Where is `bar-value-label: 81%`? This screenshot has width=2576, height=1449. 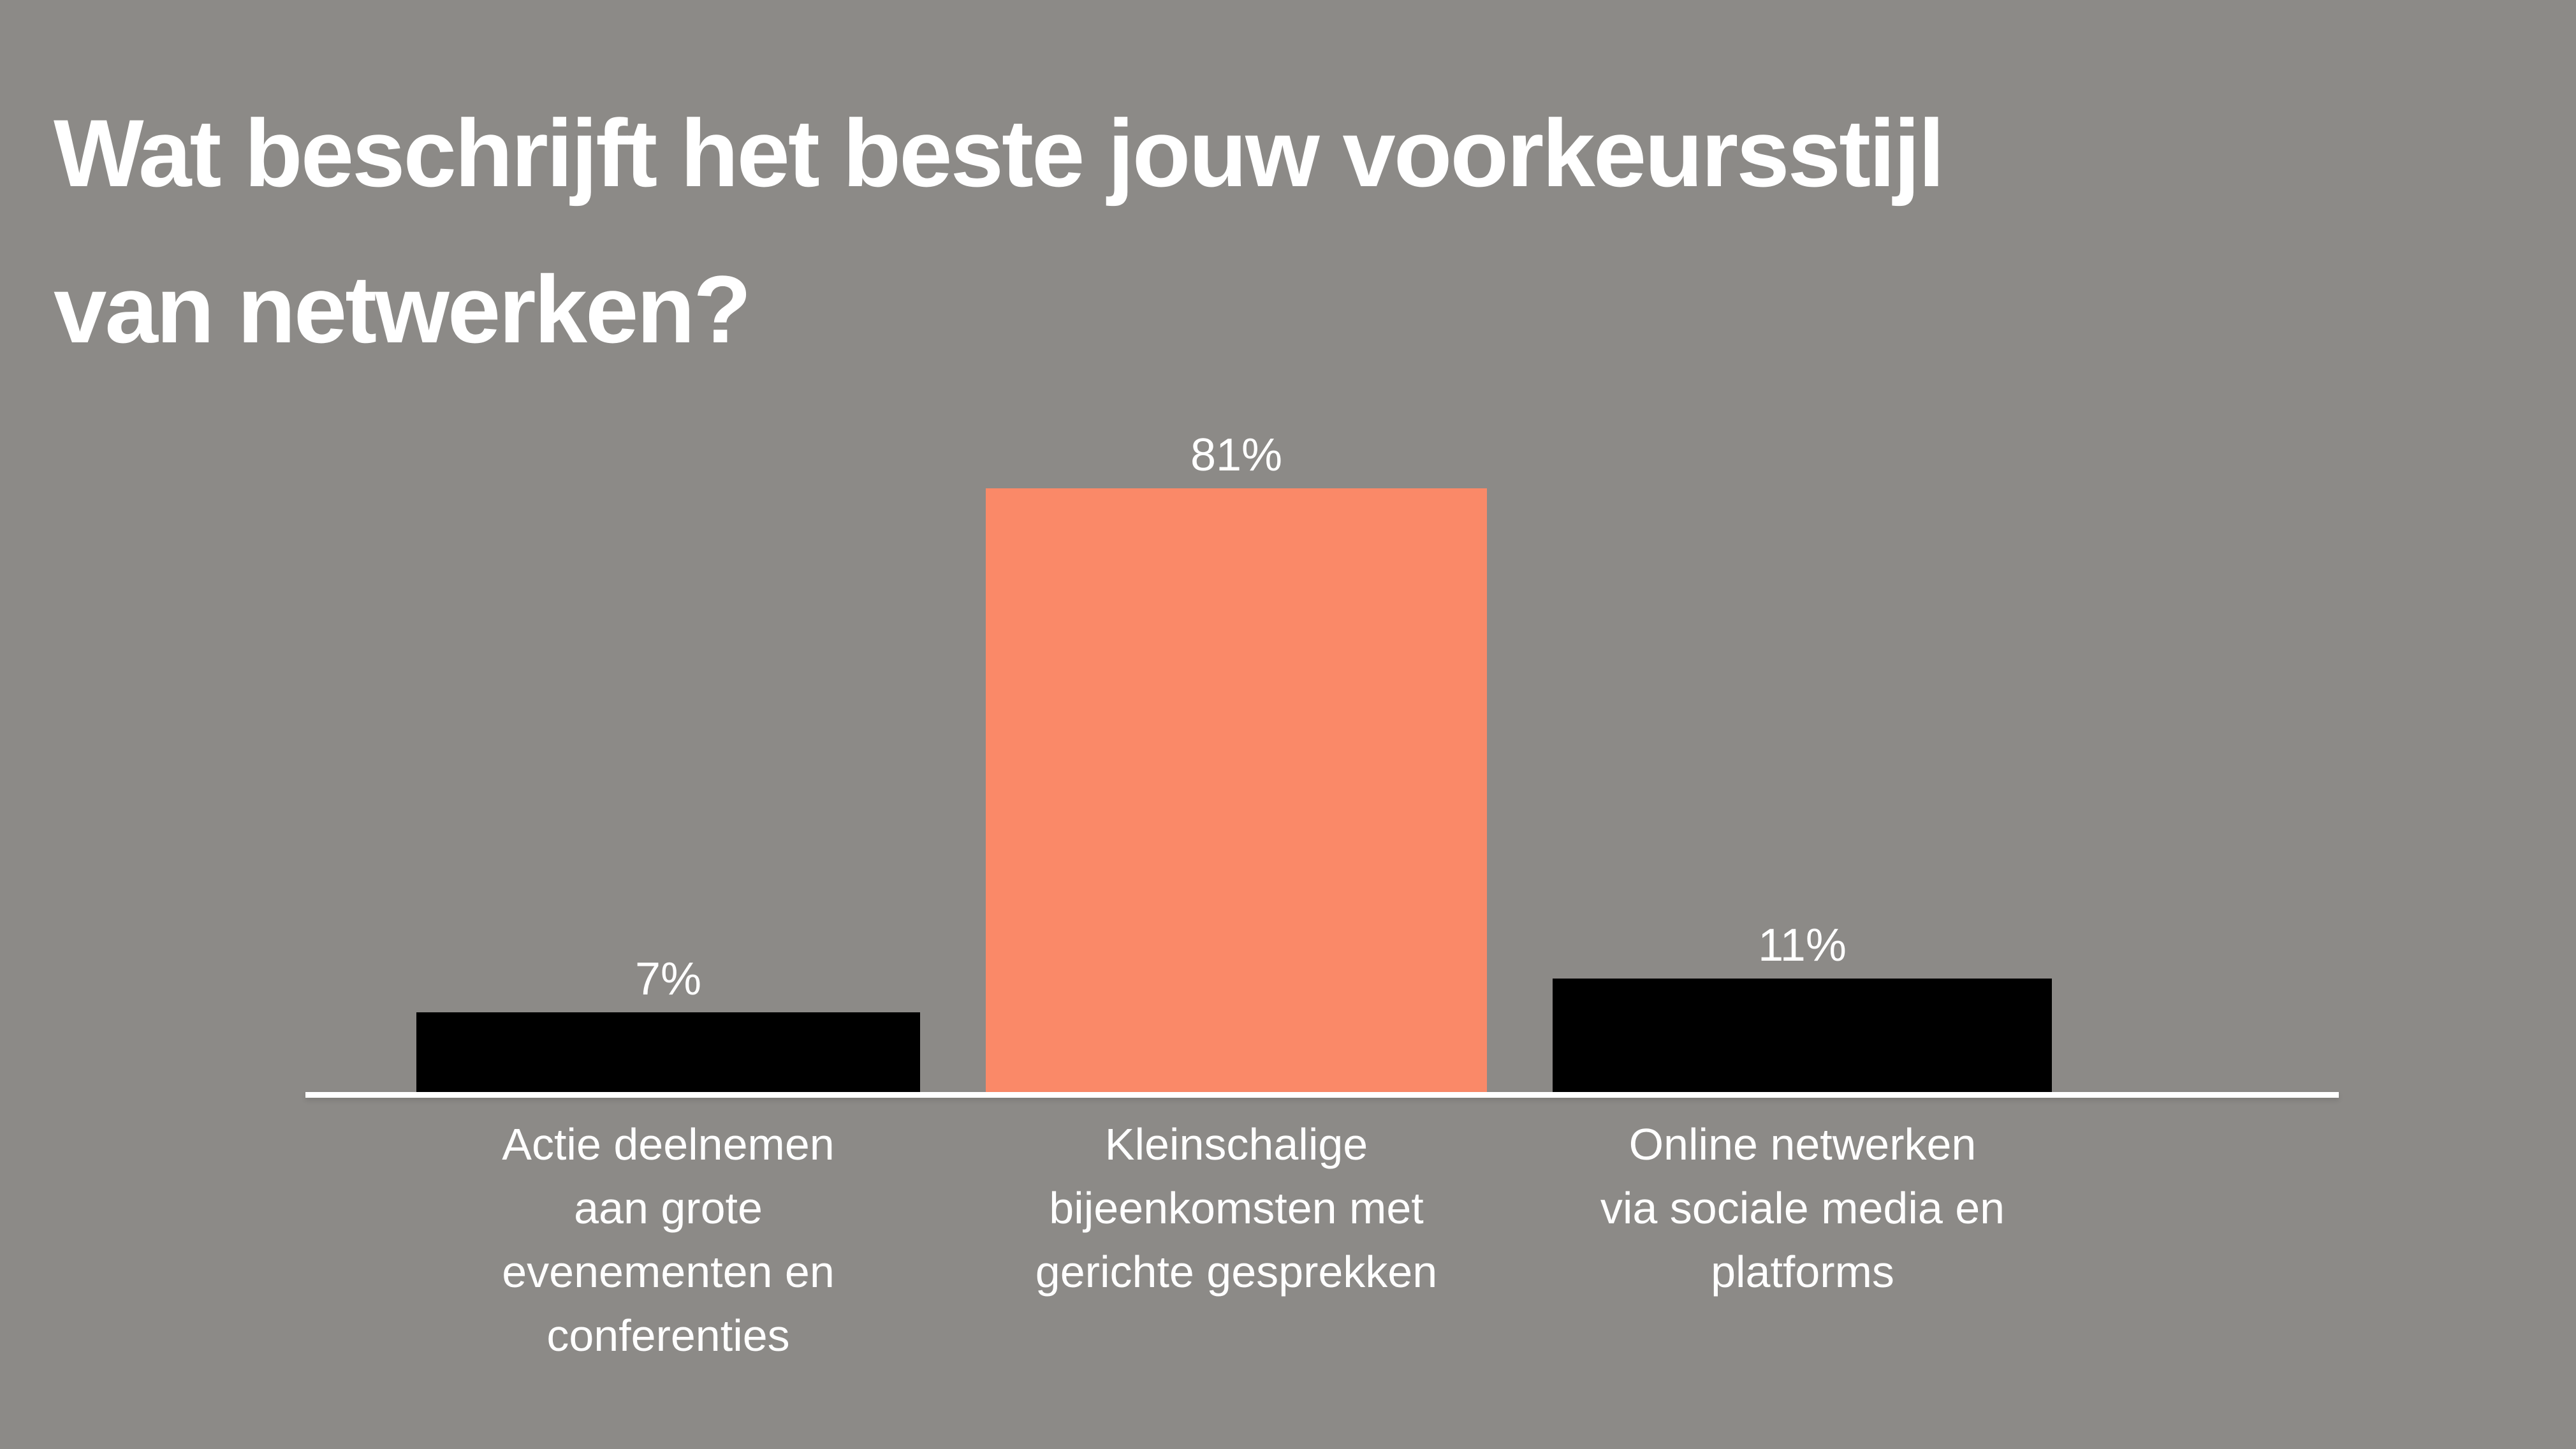 bar-value-label: 81% is located at coordinates (1236, 456).